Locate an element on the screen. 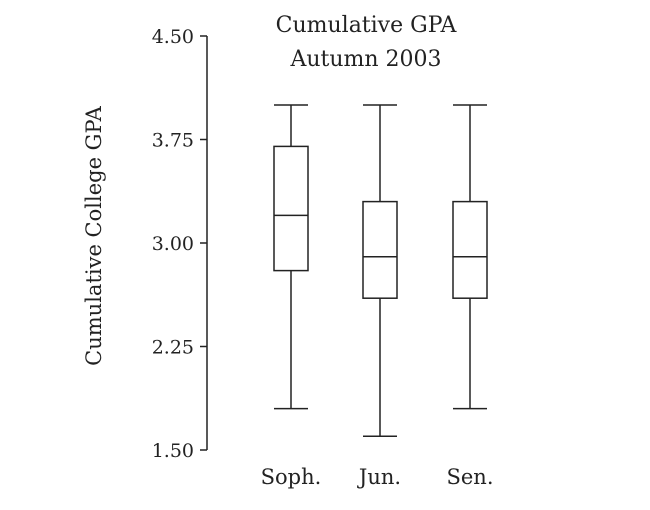  y-tick-label: 3.75 is located at coordinates (173, 141).